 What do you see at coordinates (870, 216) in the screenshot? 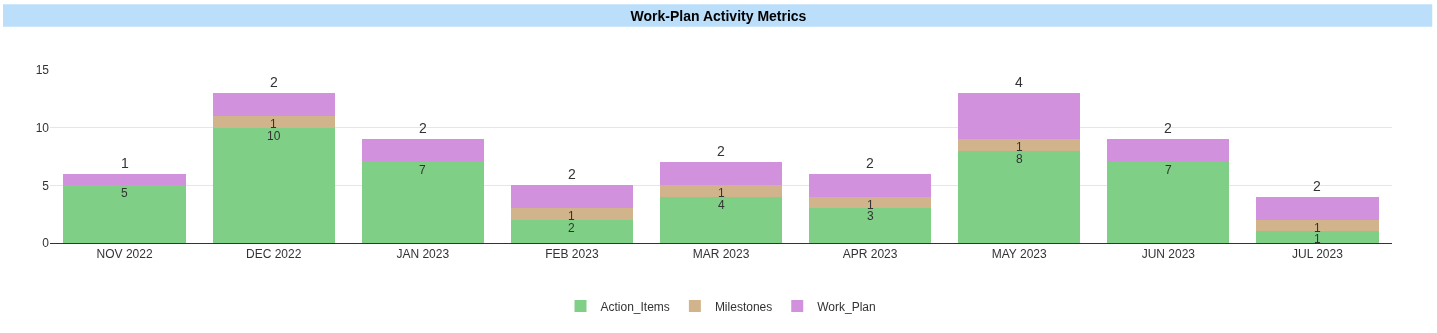
I see `data-label: 3` at bounding box center [870, 216].